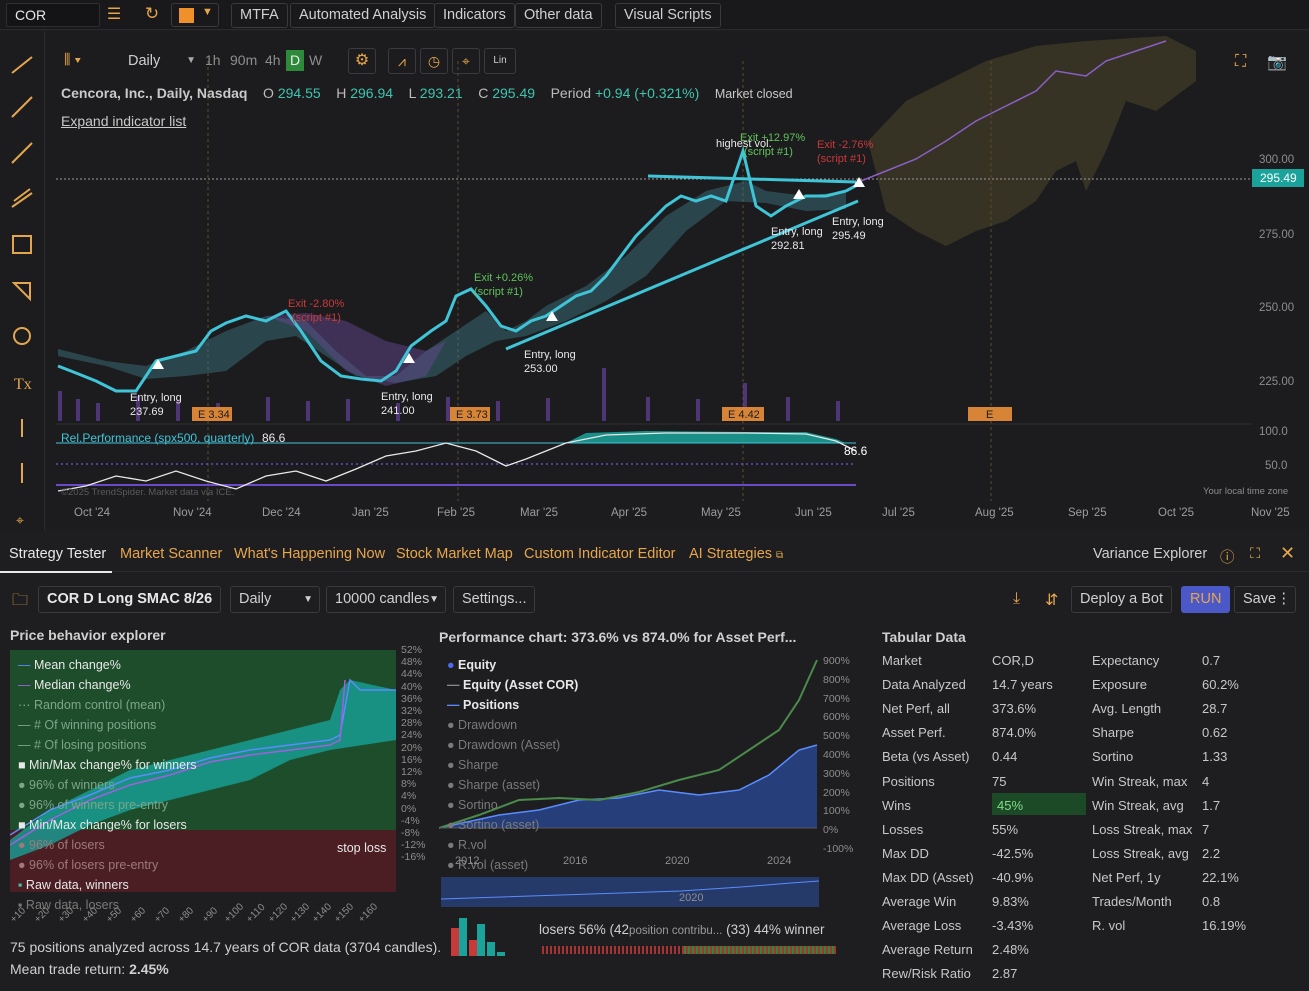 Image resolution: width=1309 pixels, height=991 pixels. I want to click on legend-item: ● 96% of losers pre-entry, so click(88, 865).